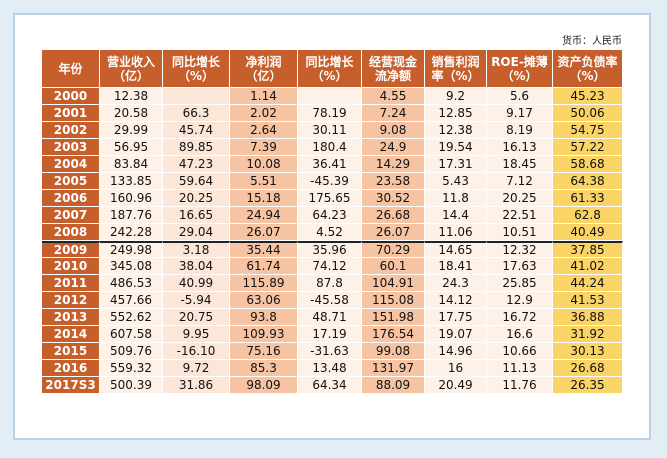  I want to click on value-cell: 89.85, so click(196, 147).